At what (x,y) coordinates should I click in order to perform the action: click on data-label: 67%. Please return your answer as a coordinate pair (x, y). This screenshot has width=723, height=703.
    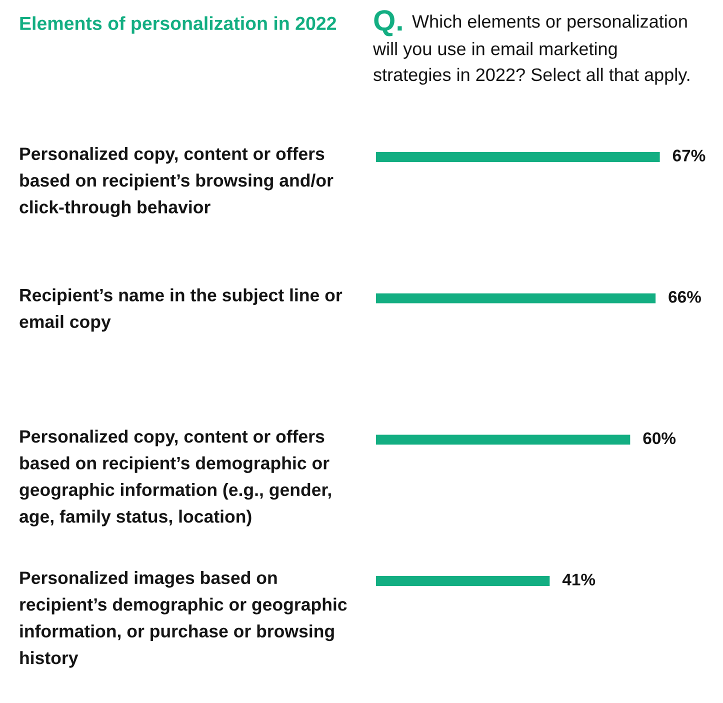
    Looking at the image, I should click on (689, 156).